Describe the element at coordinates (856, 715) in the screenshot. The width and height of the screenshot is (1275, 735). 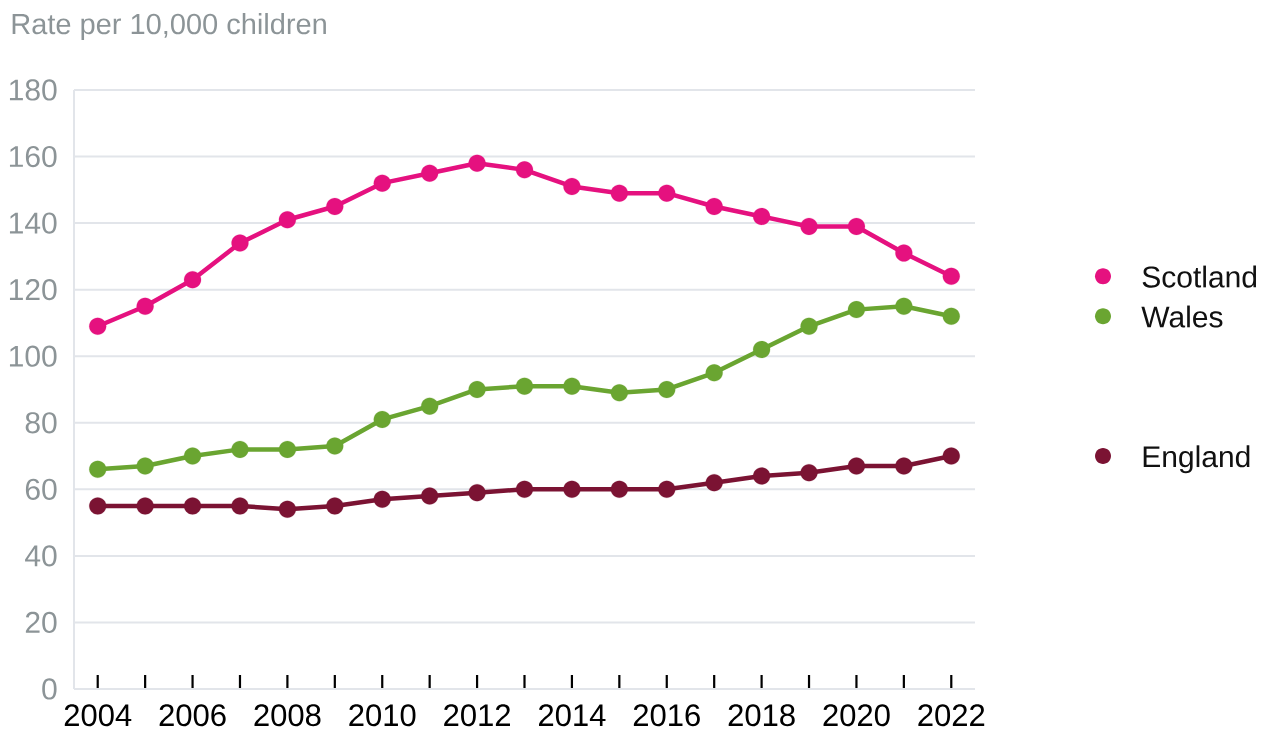
I see `x-tick-label: 2020` at that location.